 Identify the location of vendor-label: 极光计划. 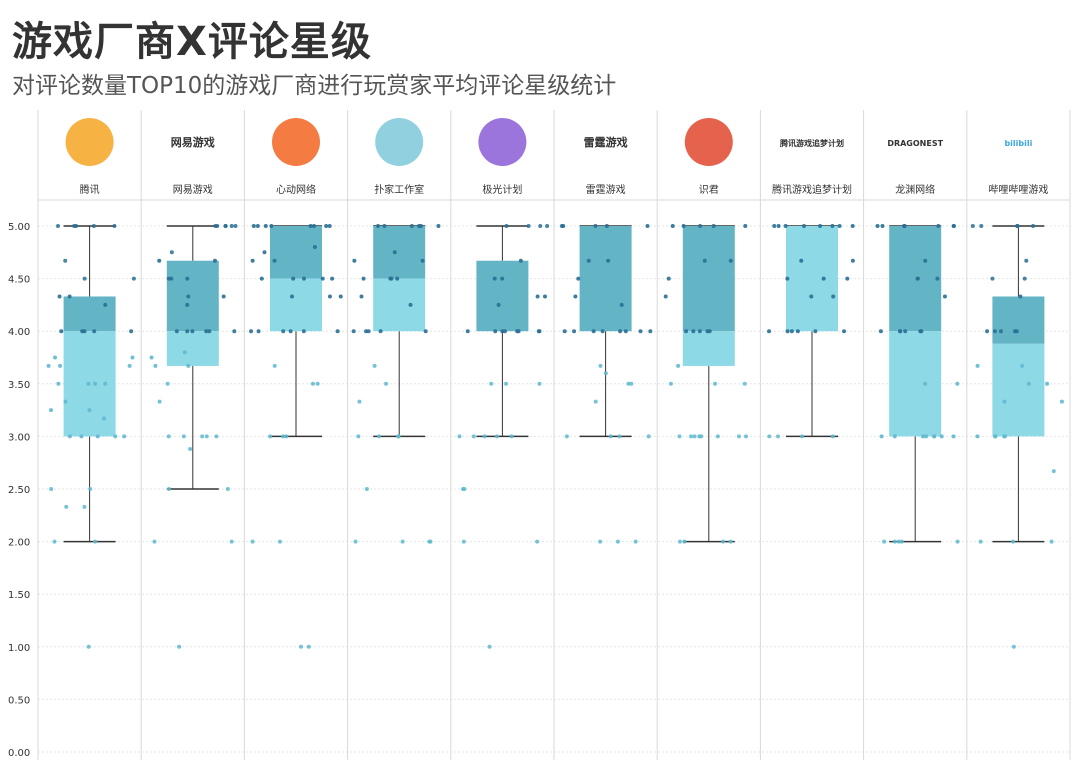
(502, 189).